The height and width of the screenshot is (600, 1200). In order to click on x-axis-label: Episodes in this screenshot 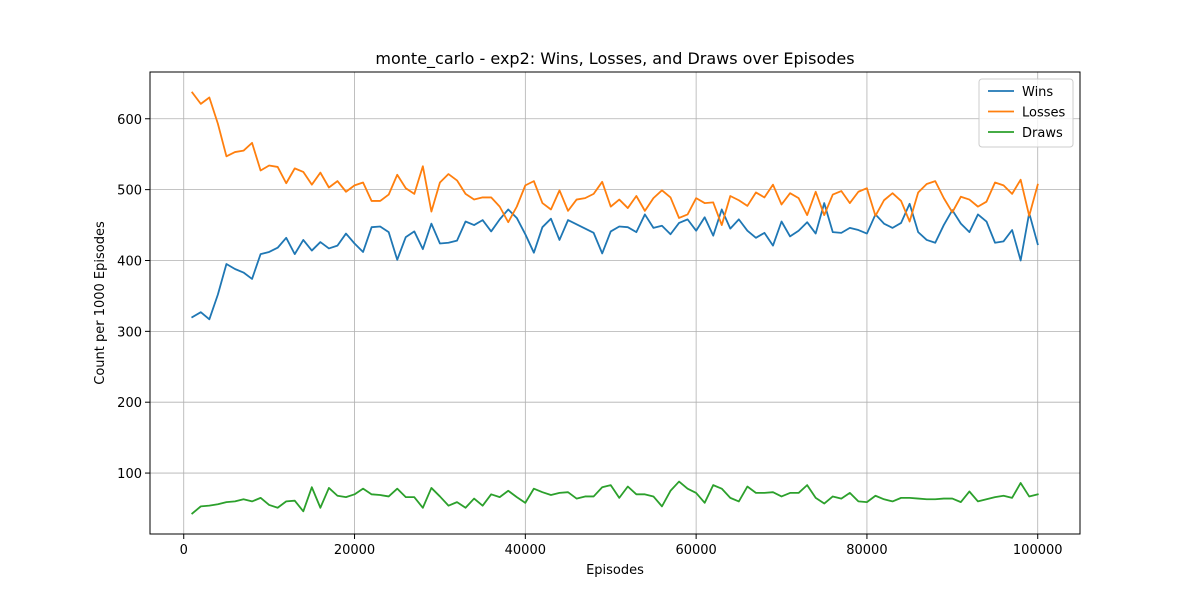, I will do `click(615, 570)`.